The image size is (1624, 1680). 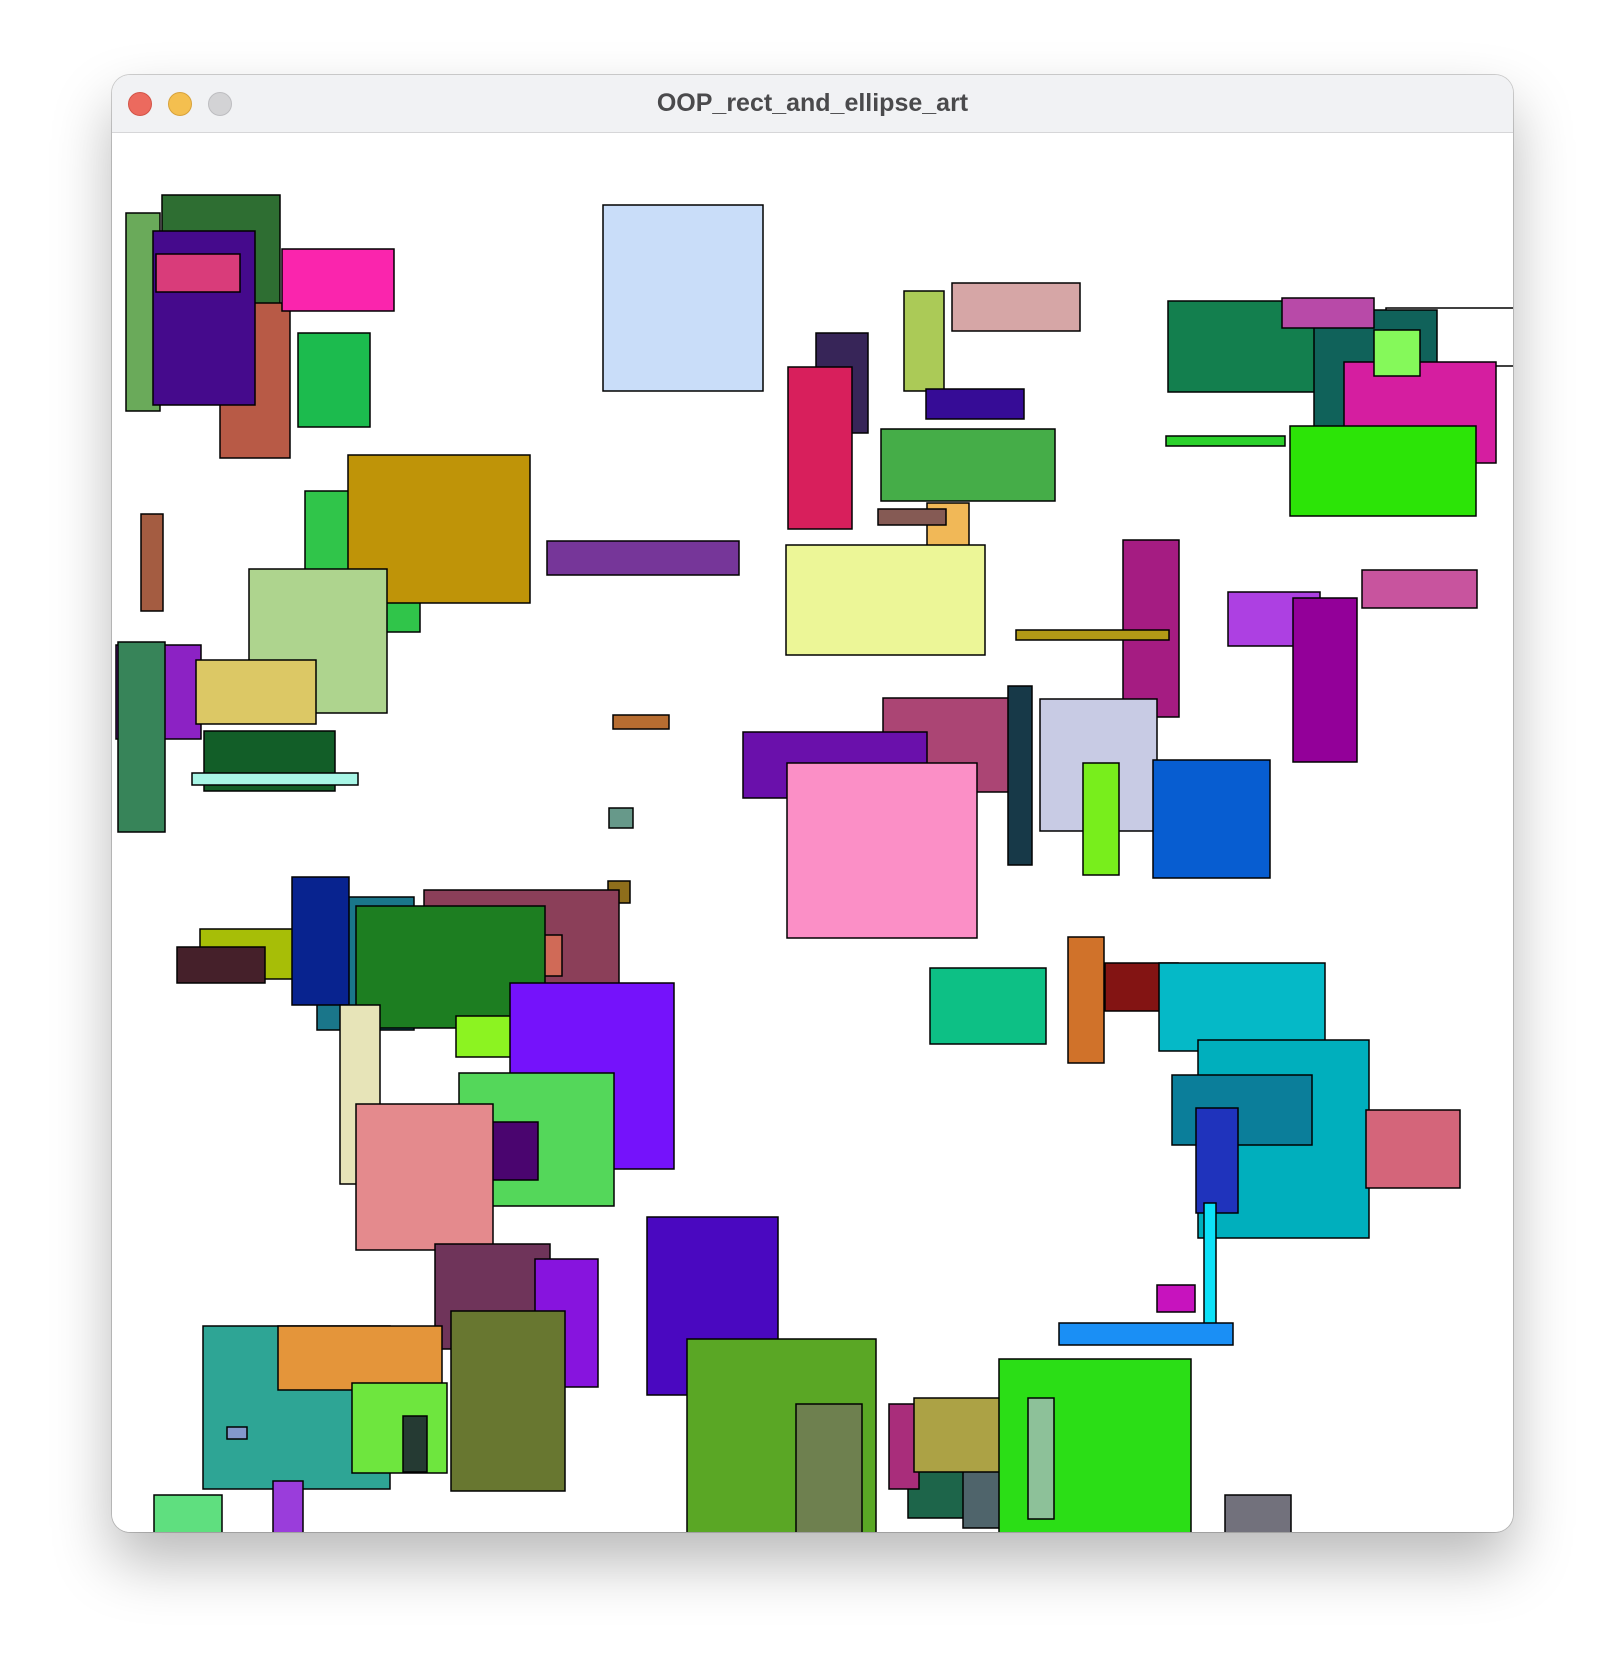 I want to click on close-window-button, so click(x=140, y=104).